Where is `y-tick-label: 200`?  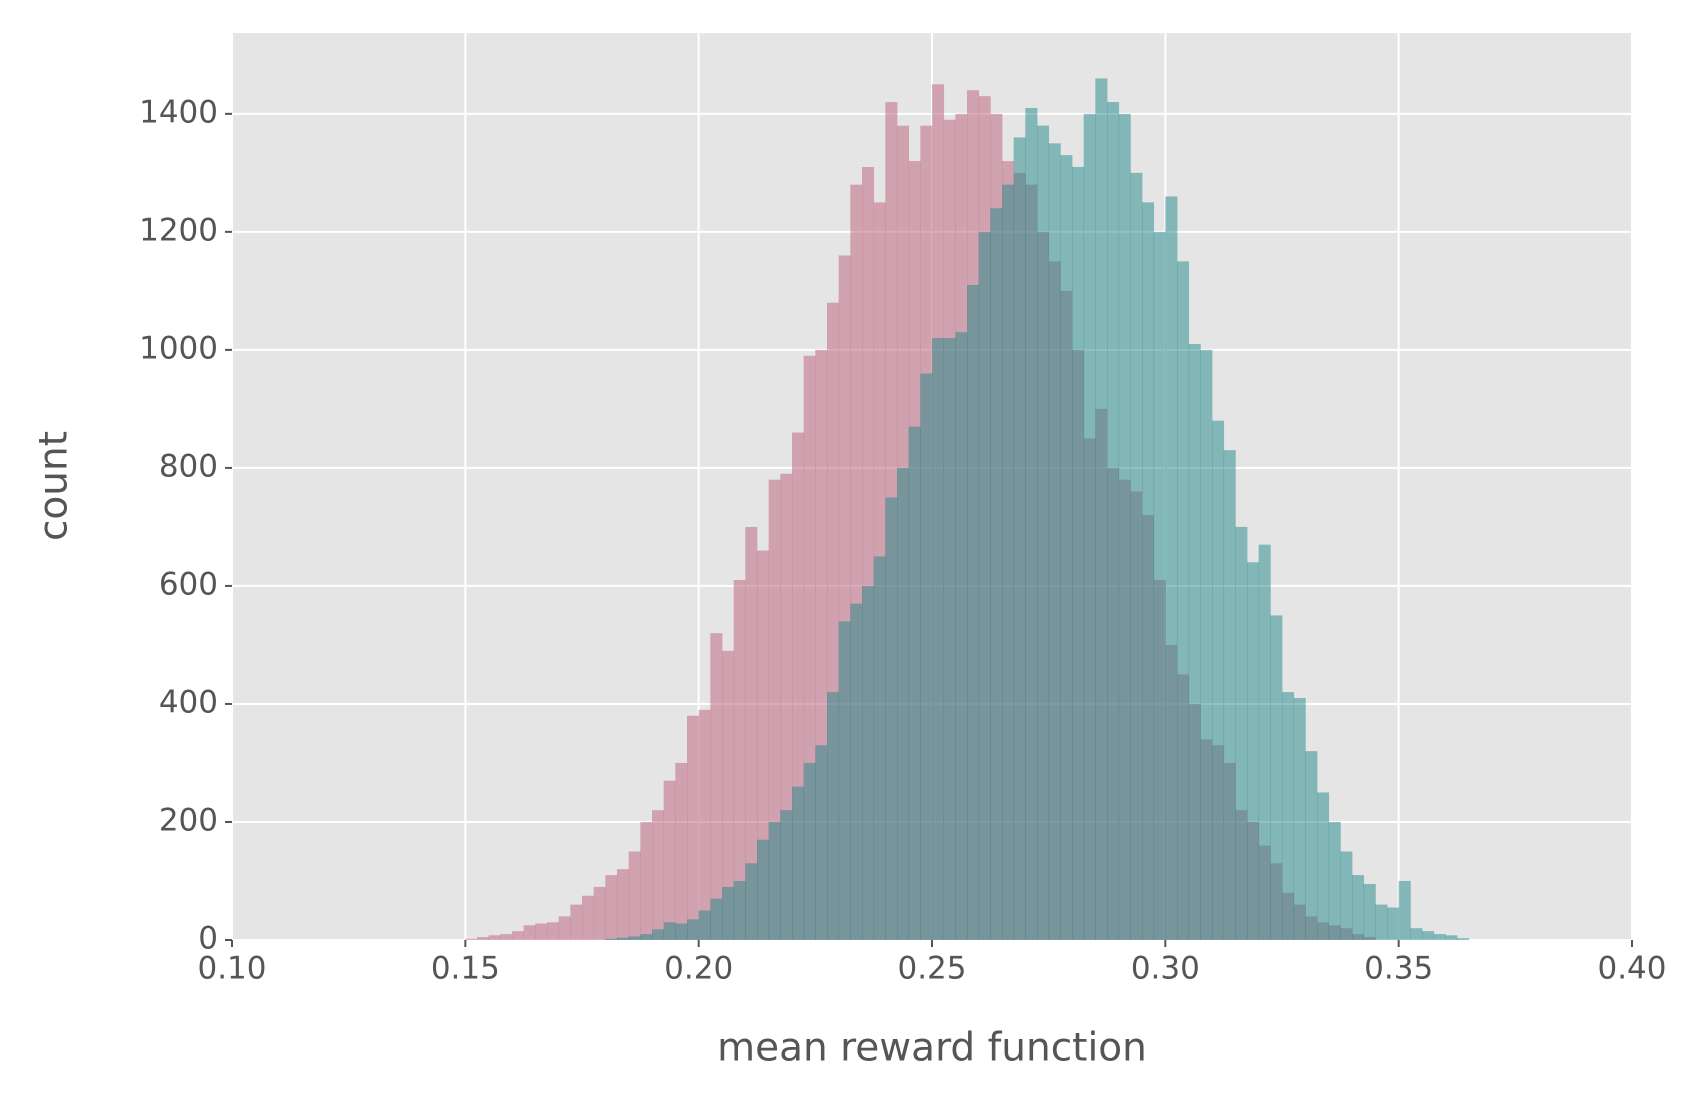 y-tick-label: 200 is located at coordinates (188, 820).